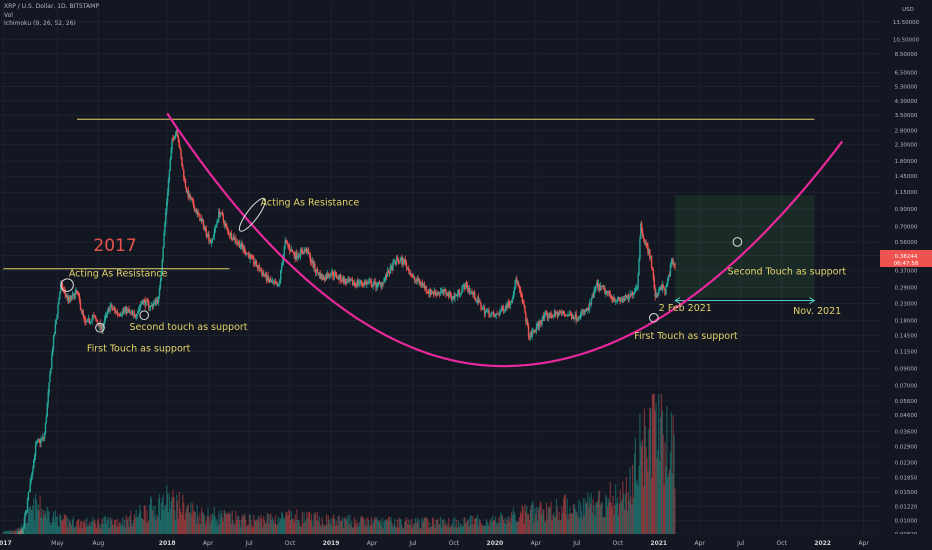 The image size is (932, 550). Describe the element at coordinates (118, 273) in the screenshot. I see `annotation-label: Acting As Resistance` at that location.